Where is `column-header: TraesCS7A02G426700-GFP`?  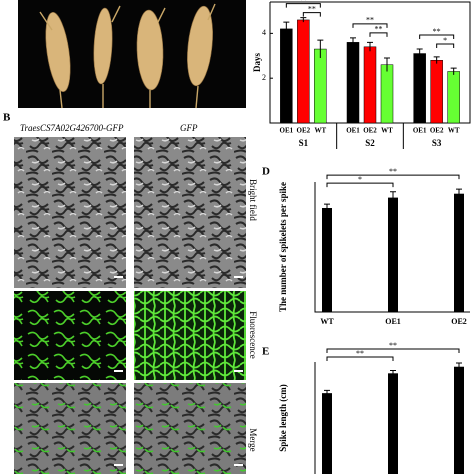
column-header: TraesCS7A02G426700-GFP is located at coordinates (72, 128).